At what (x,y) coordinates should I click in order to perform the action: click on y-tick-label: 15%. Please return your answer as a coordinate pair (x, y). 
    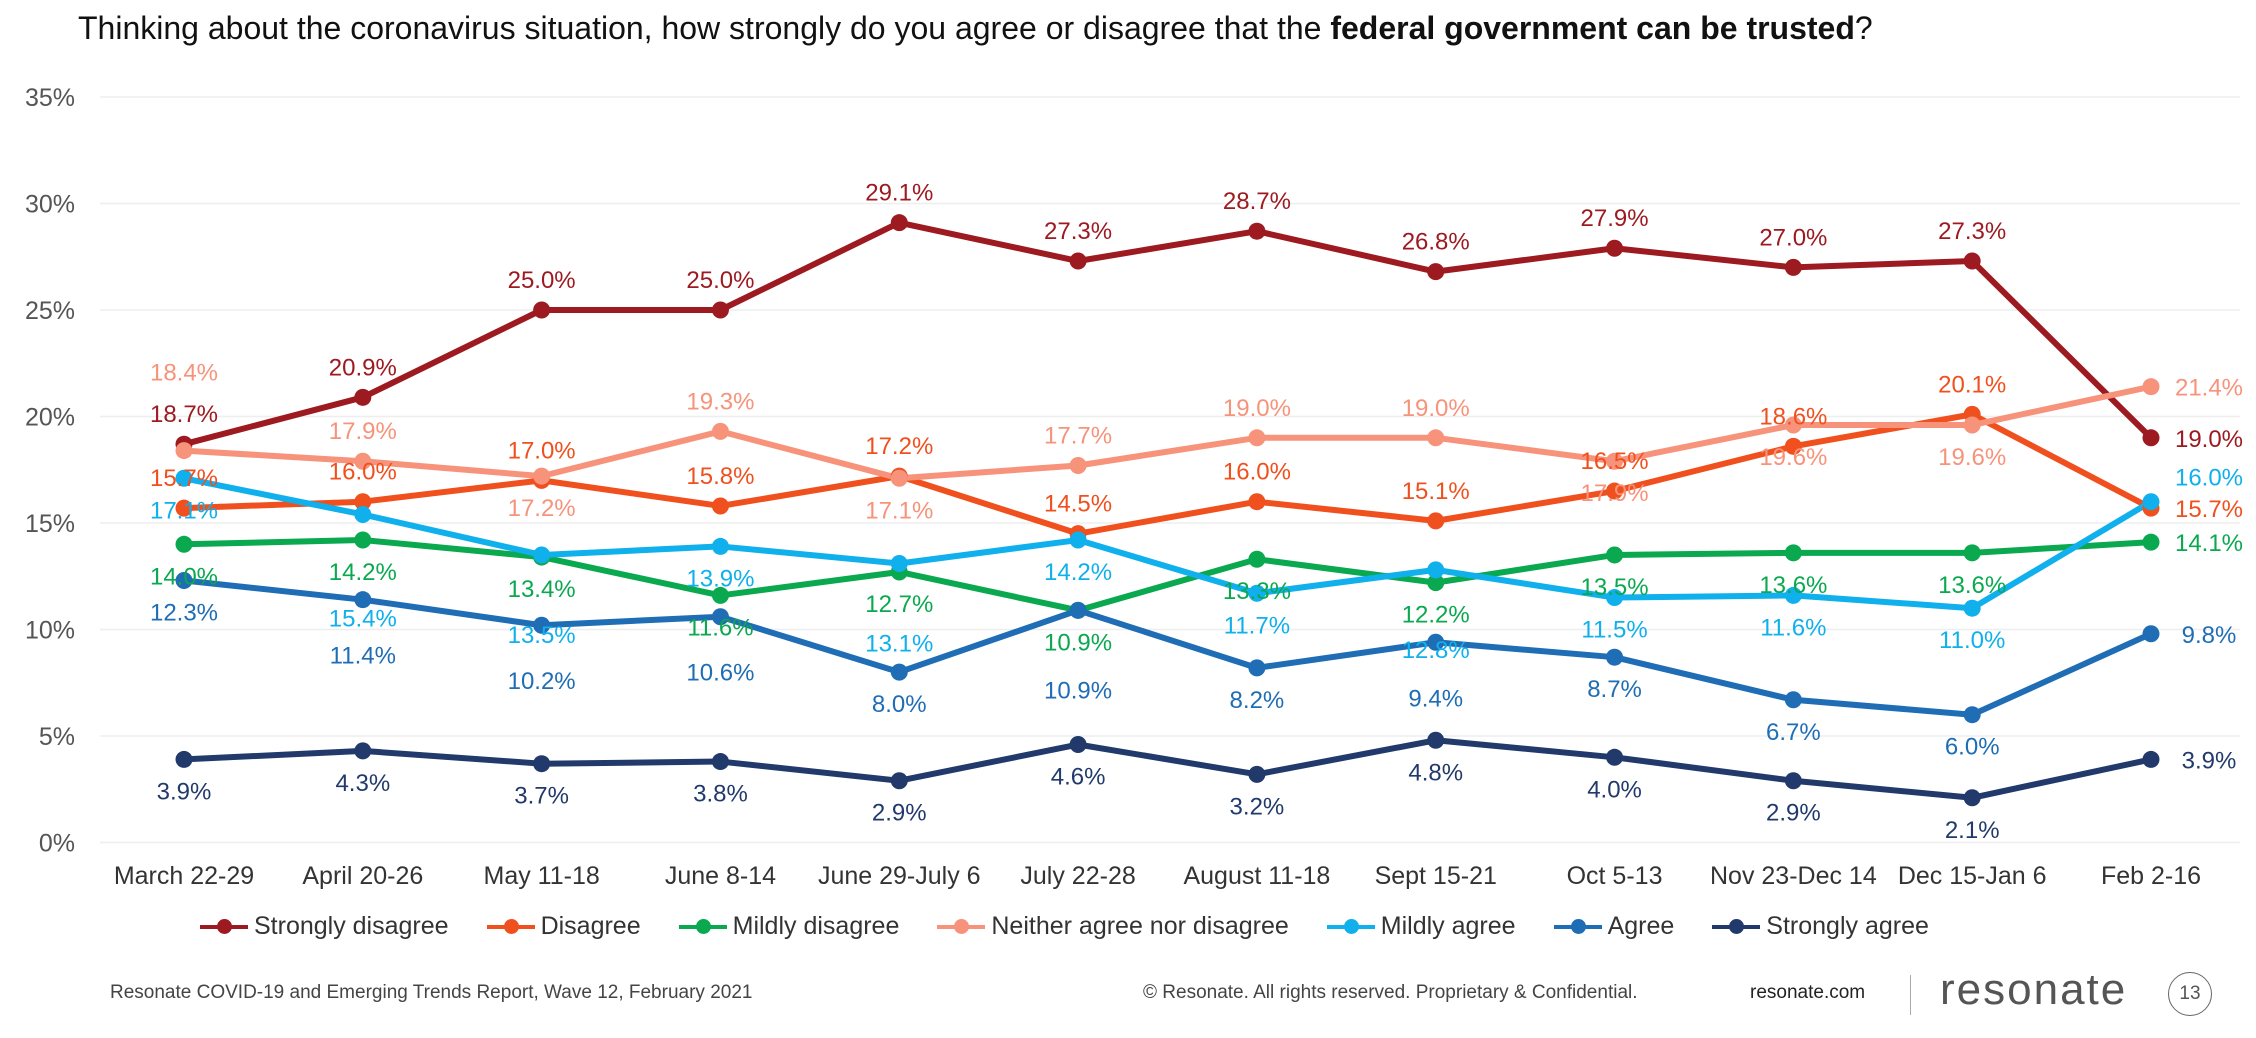
    Looking at the image, I should click on (50, 524).